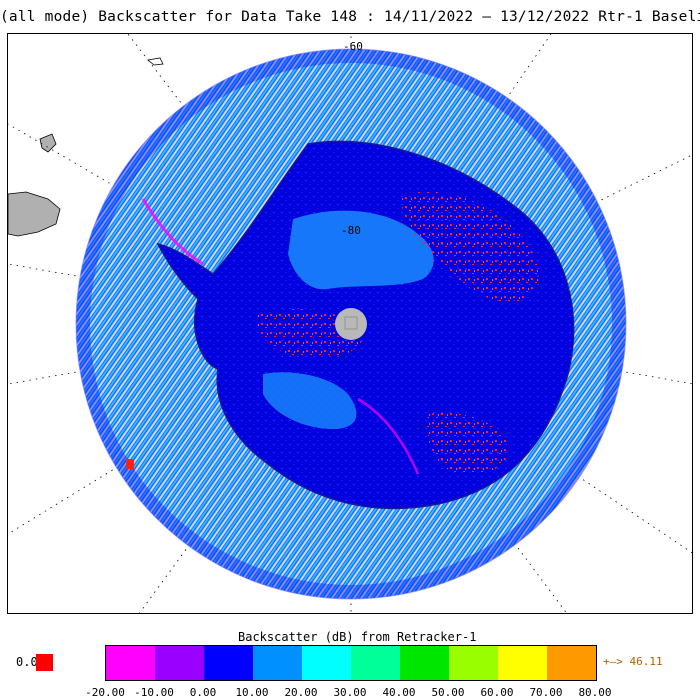 The width and height of the screenshot is (700, 700). I want to click on red-pixel-cluster, so click(130, 464).